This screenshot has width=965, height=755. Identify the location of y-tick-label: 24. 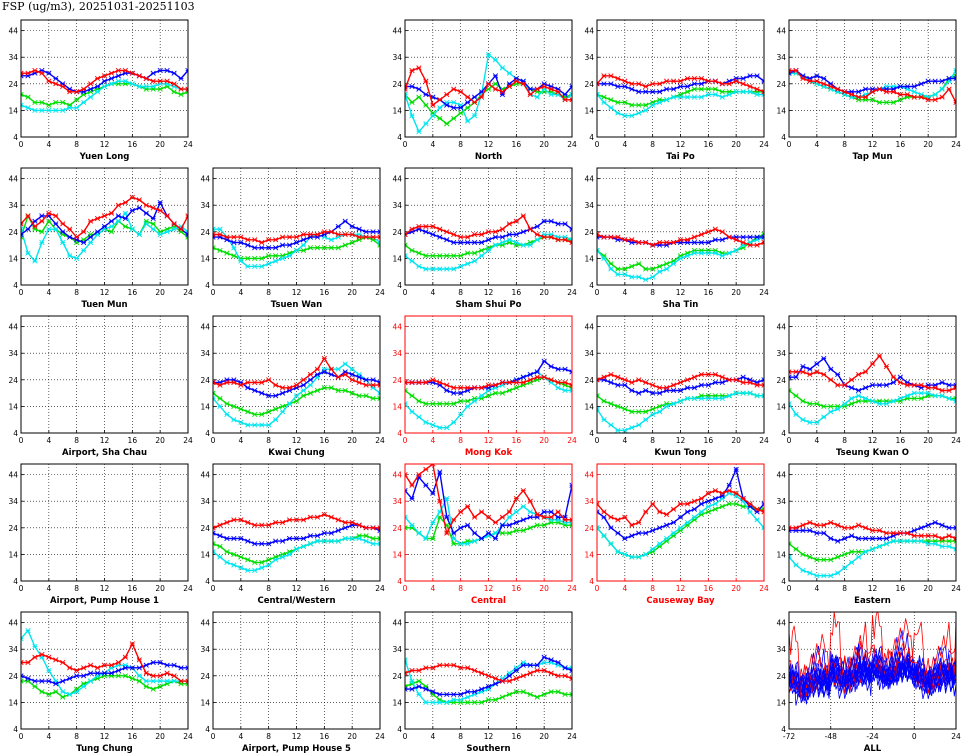
(781, 380).